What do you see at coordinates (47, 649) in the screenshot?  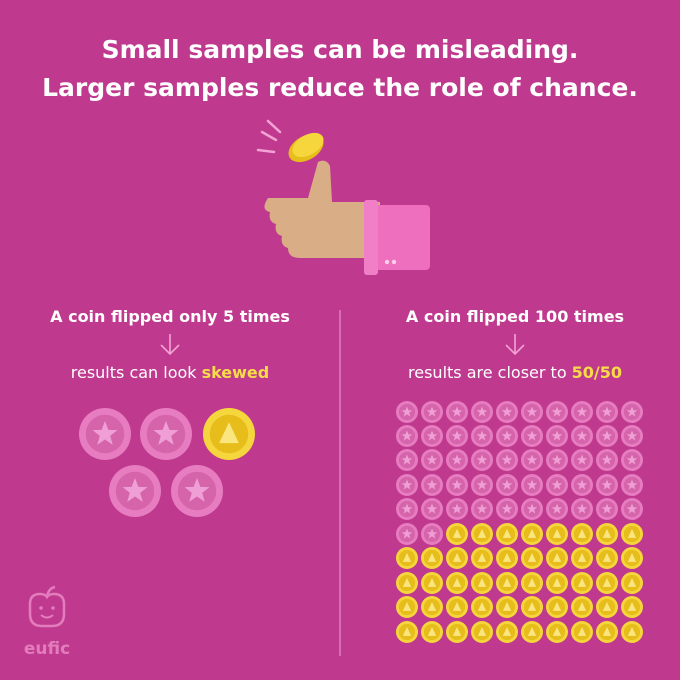 I see `logo-text: eufic` at bounding box center [47, 649].